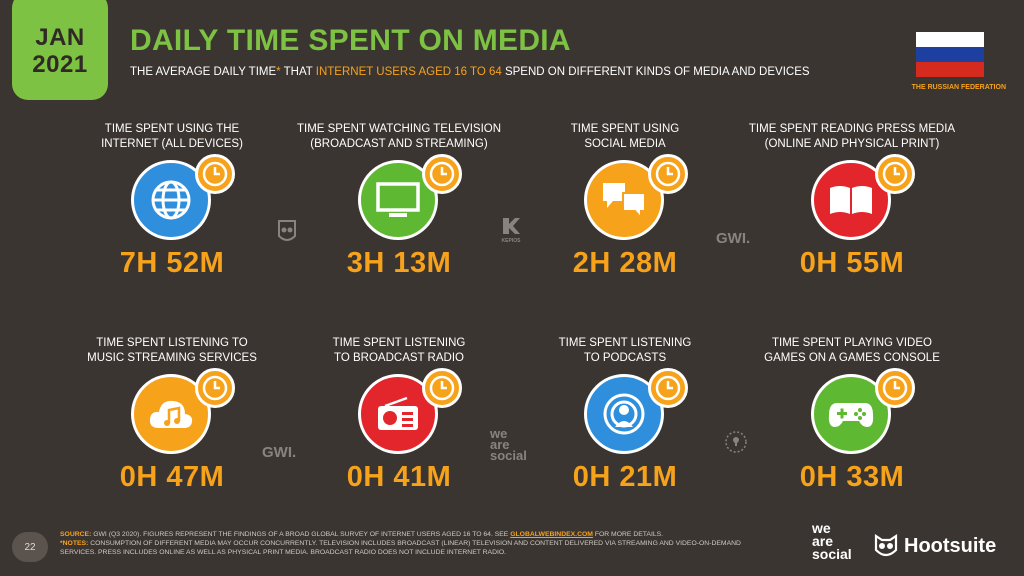 This screenshot has width=1024, height=576. I want to click on hootsuite-text: Hootsuite, so click(950, 545).